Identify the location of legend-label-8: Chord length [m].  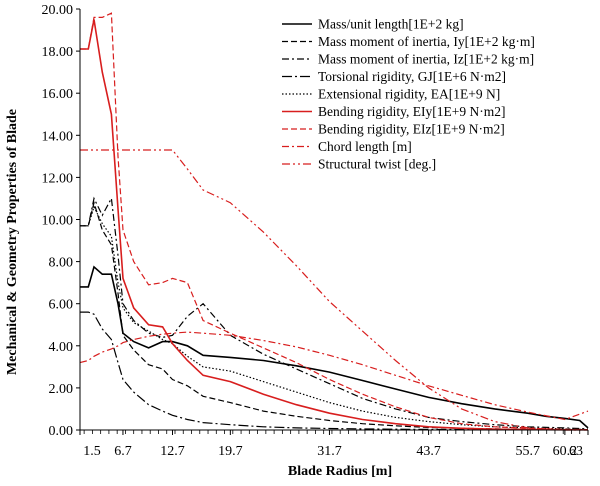
(365, 146).